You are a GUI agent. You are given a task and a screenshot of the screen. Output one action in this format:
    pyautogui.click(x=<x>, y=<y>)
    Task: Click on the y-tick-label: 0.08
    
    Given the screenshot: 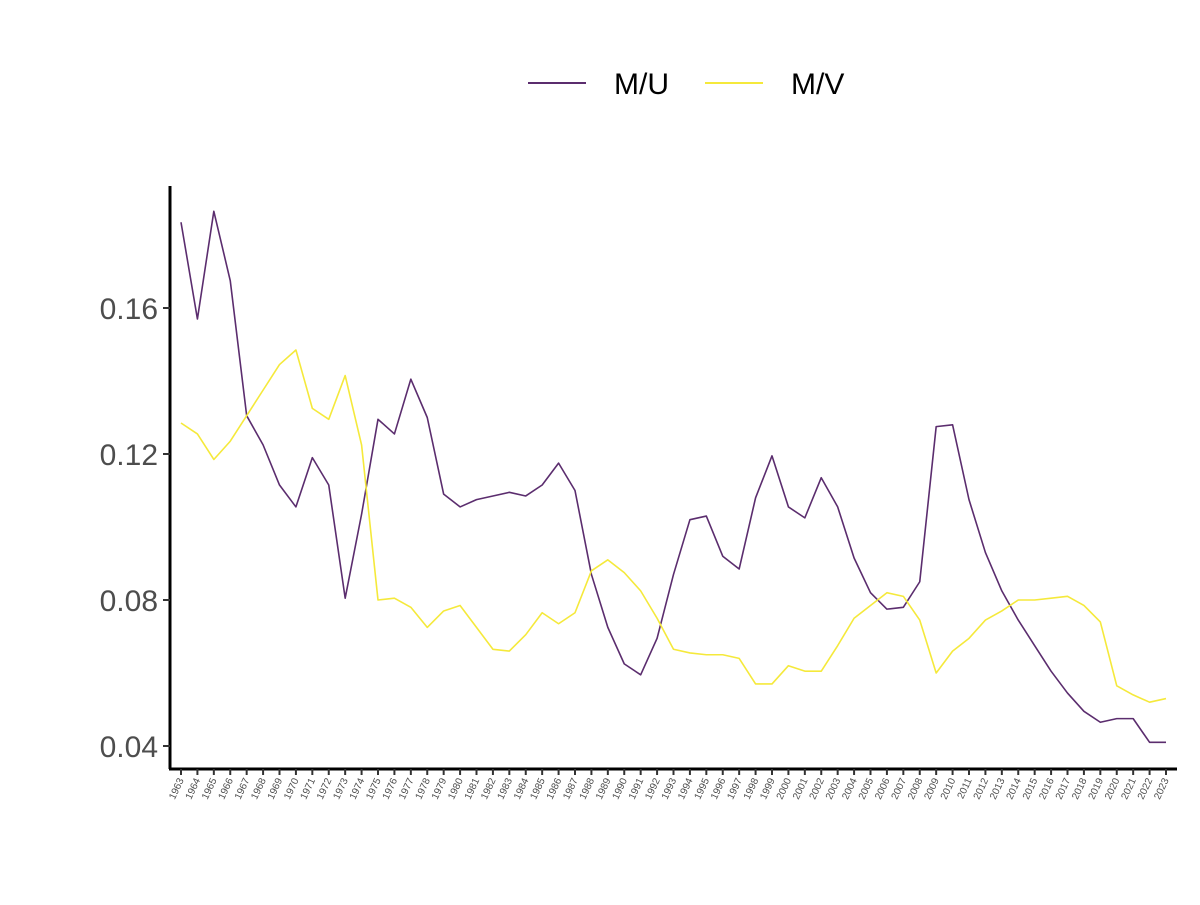 What is the action you would take?
    pyautogui.click(x=129, y=601)
    